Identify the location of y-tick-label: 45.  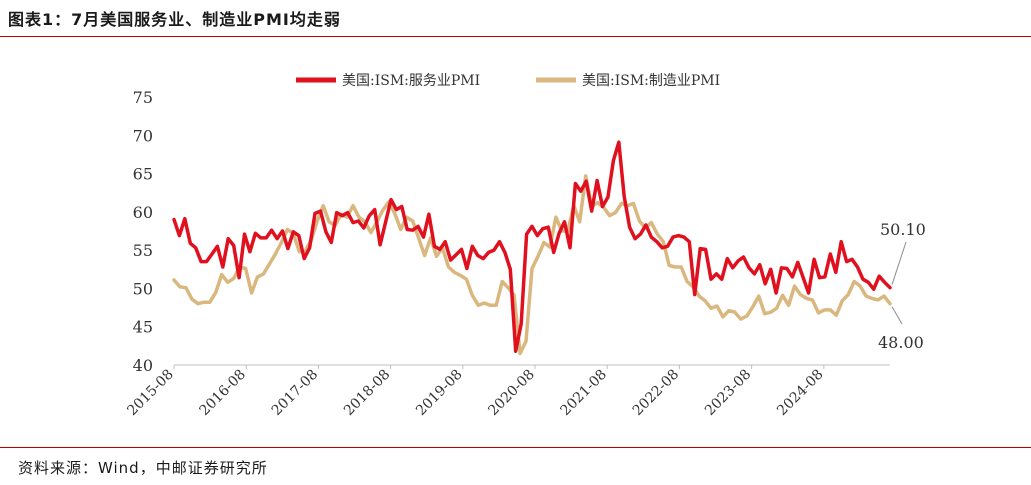
(143, 327).